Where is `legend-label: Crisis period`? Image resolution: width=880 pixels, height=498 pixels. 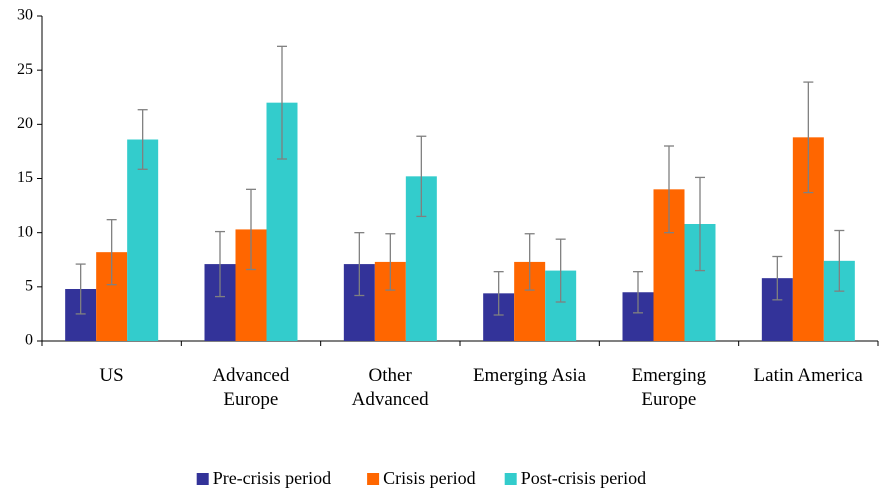
legend-label: Crisis period is located at coordinates (429, 478).